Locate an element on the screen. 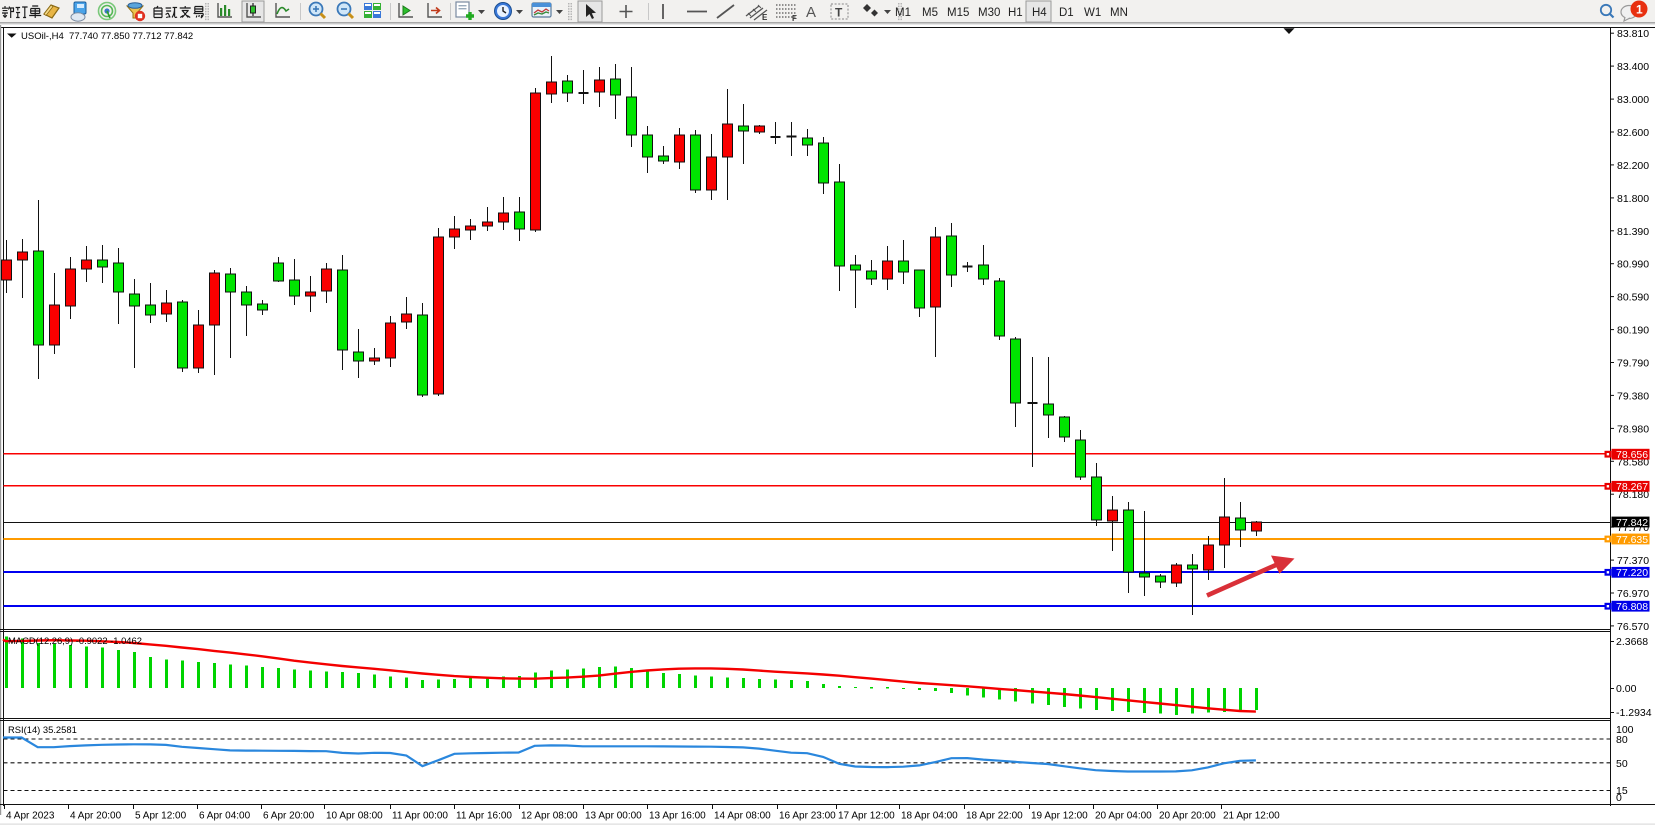  svg-text: H4 is located at coordinates (1039, 13).